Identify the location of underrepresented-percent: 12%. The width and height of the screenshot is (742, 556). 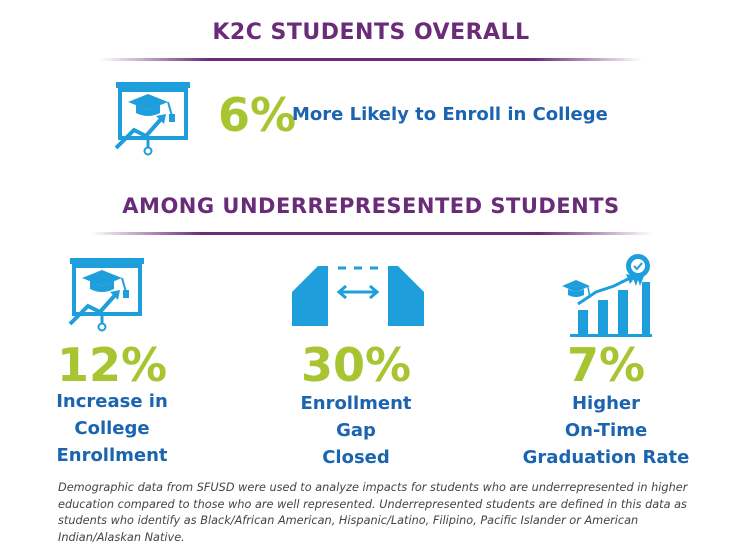
(112, 365).